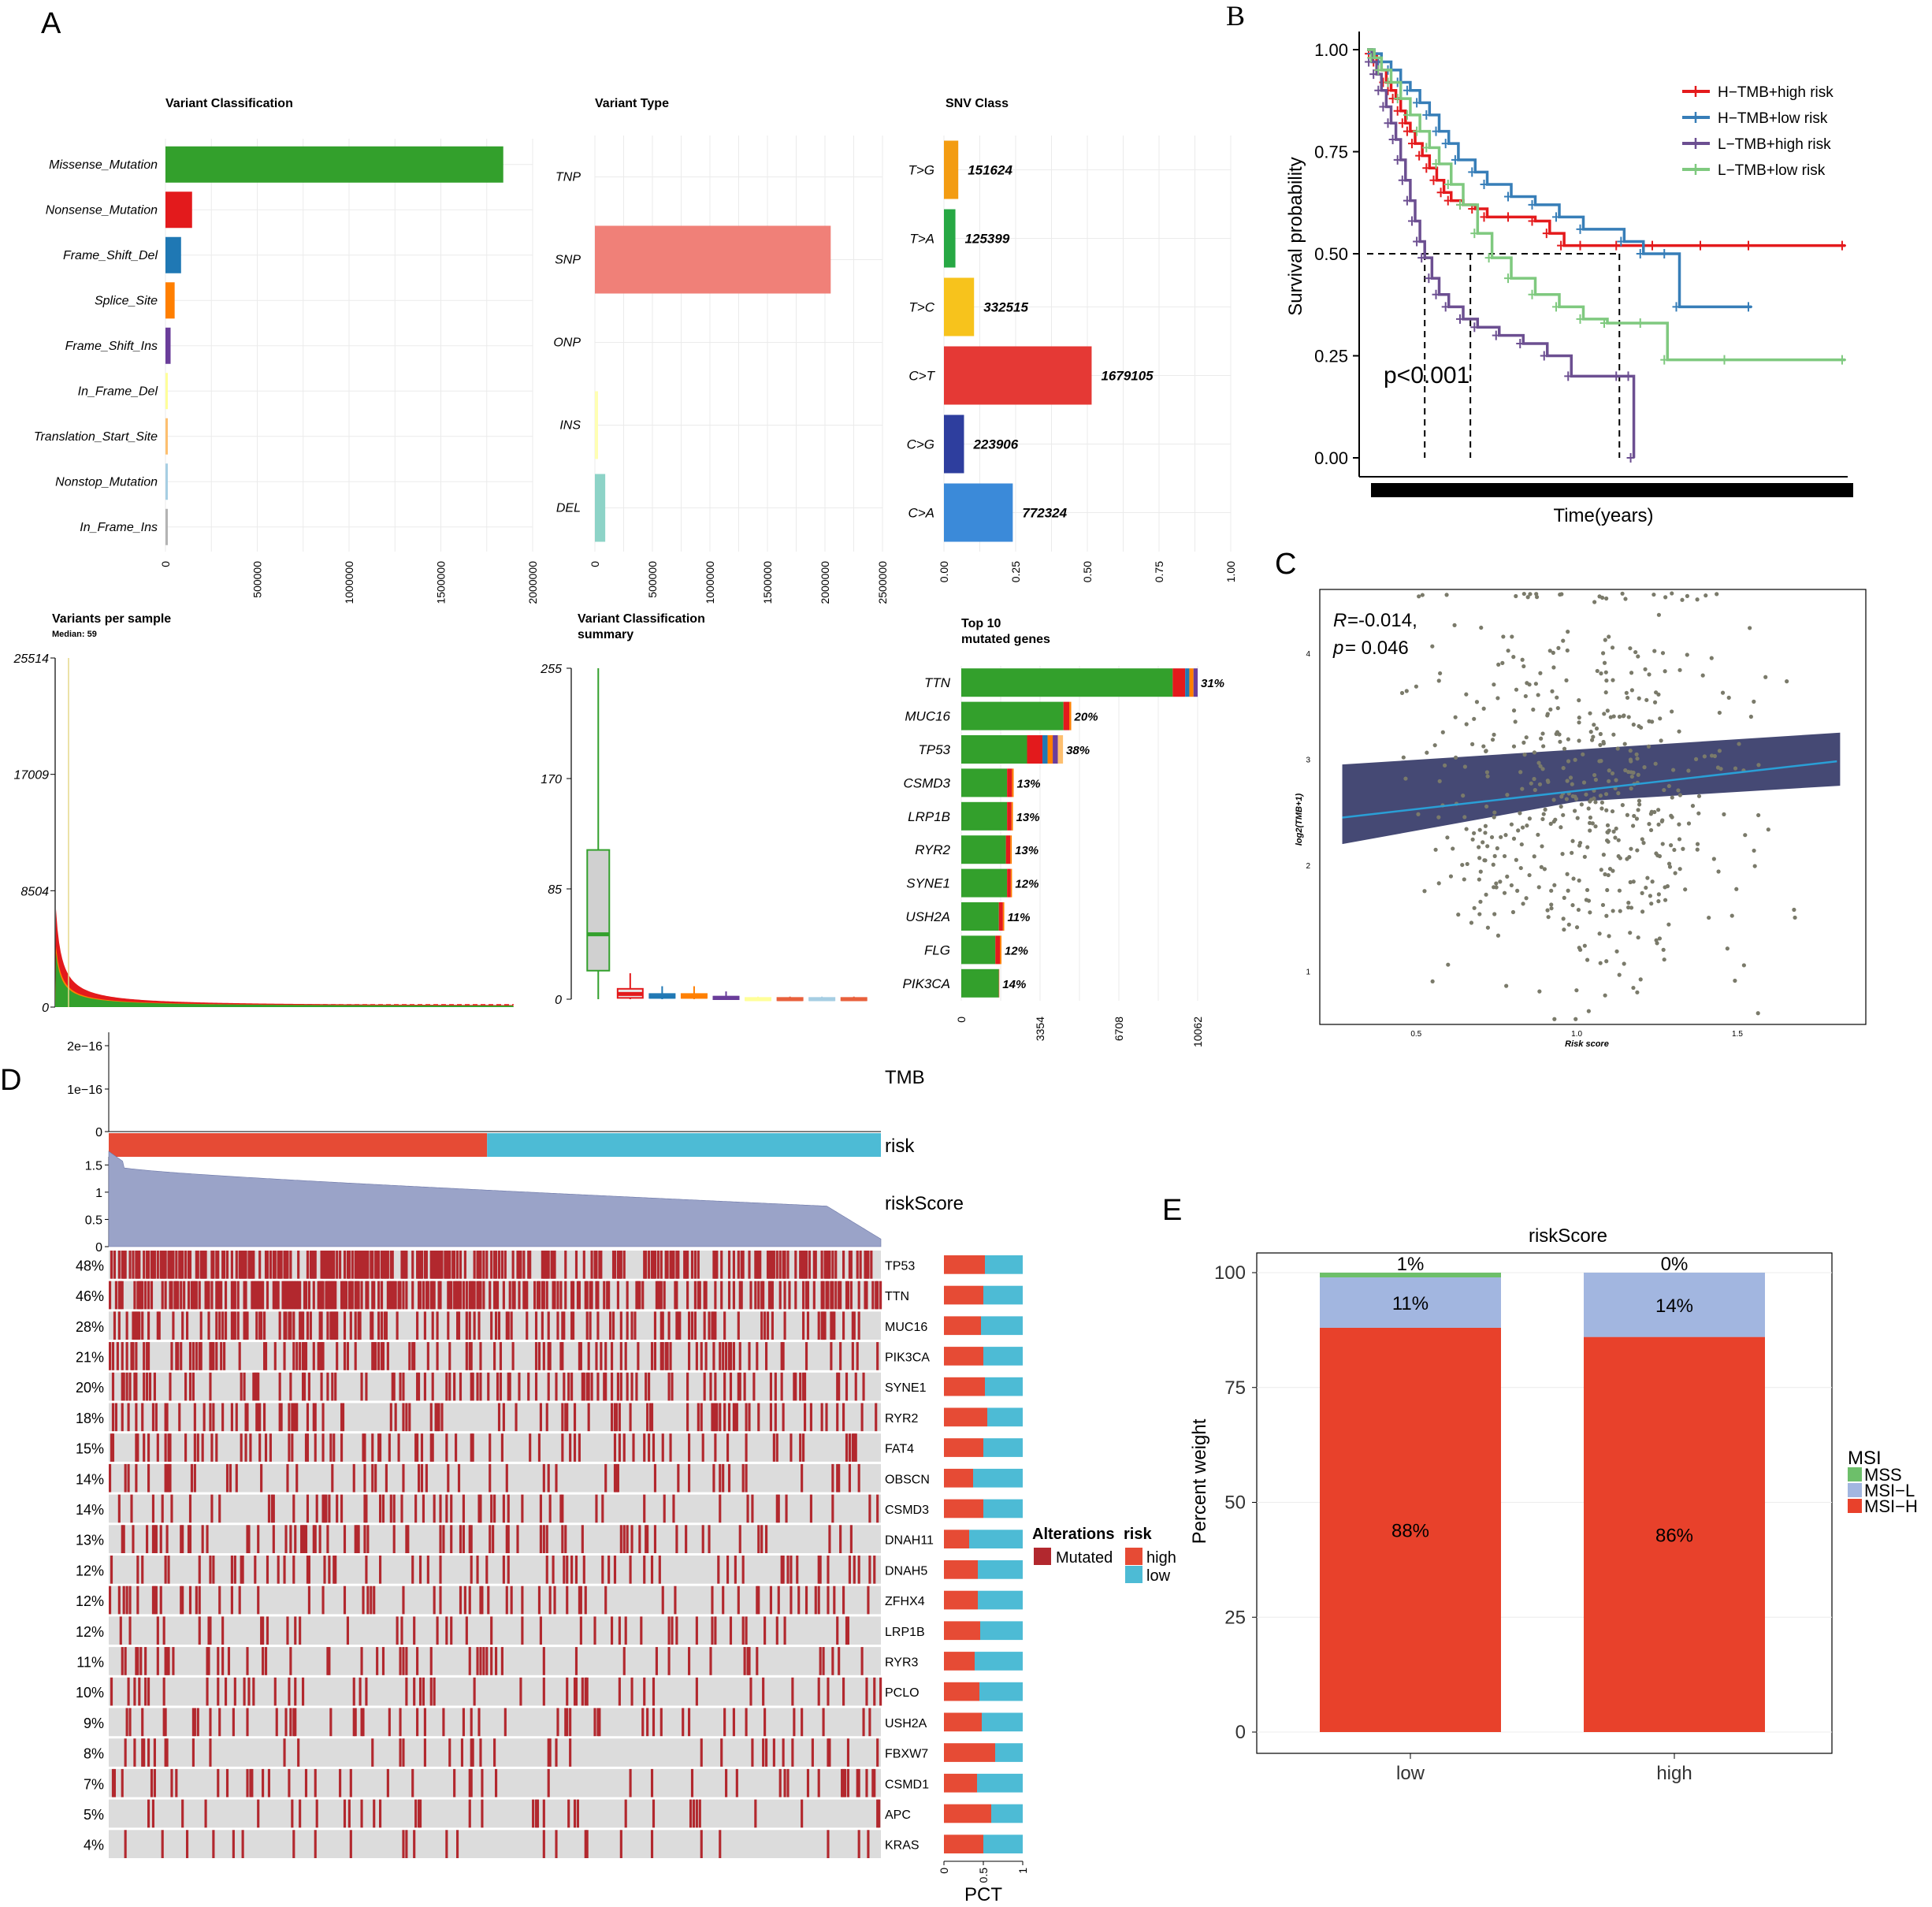 This screenshot has width=1932, height=1907. Describe the element at coordinates (495, 1417) in the screenshot. I see `oncoplot-row-background` at that location.